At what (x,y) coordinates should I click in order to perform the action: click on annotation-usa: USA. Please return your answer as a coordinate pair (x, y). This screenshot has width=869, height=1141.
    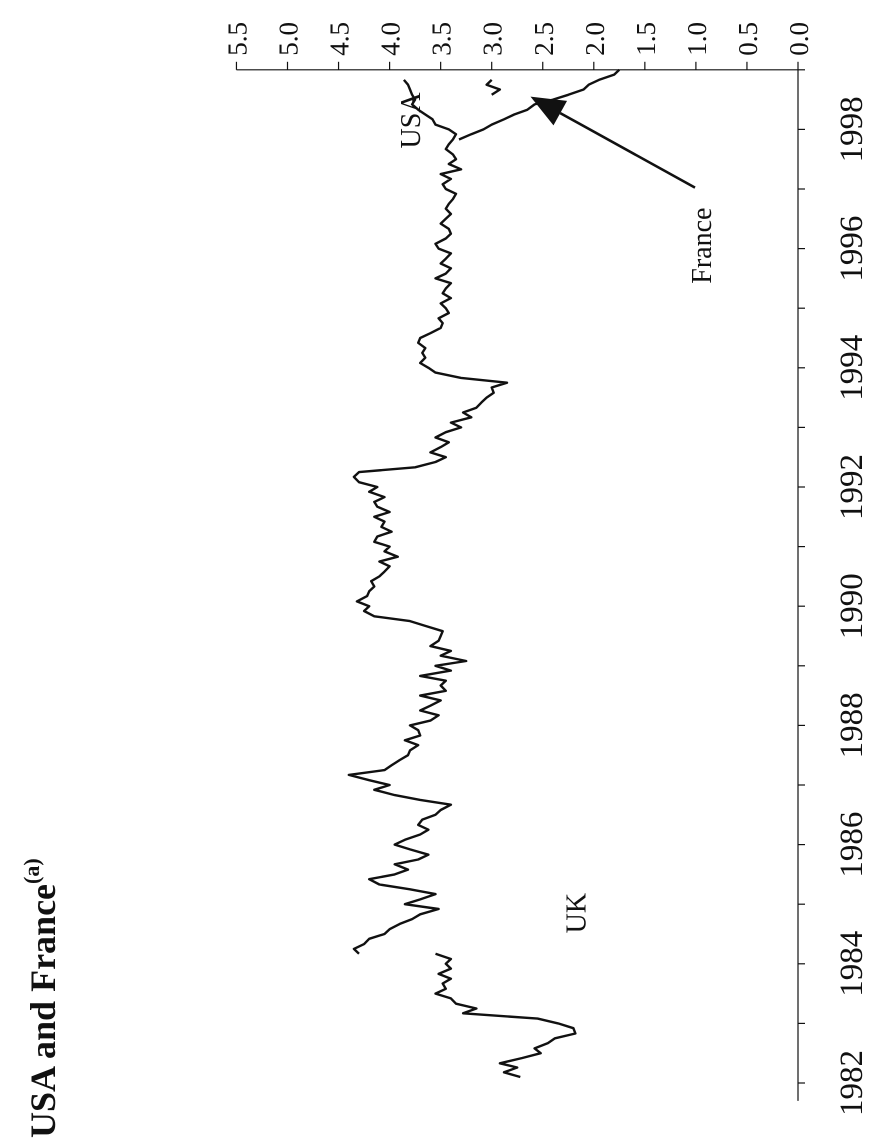
    Looking at the image, I should click on (411, 120).